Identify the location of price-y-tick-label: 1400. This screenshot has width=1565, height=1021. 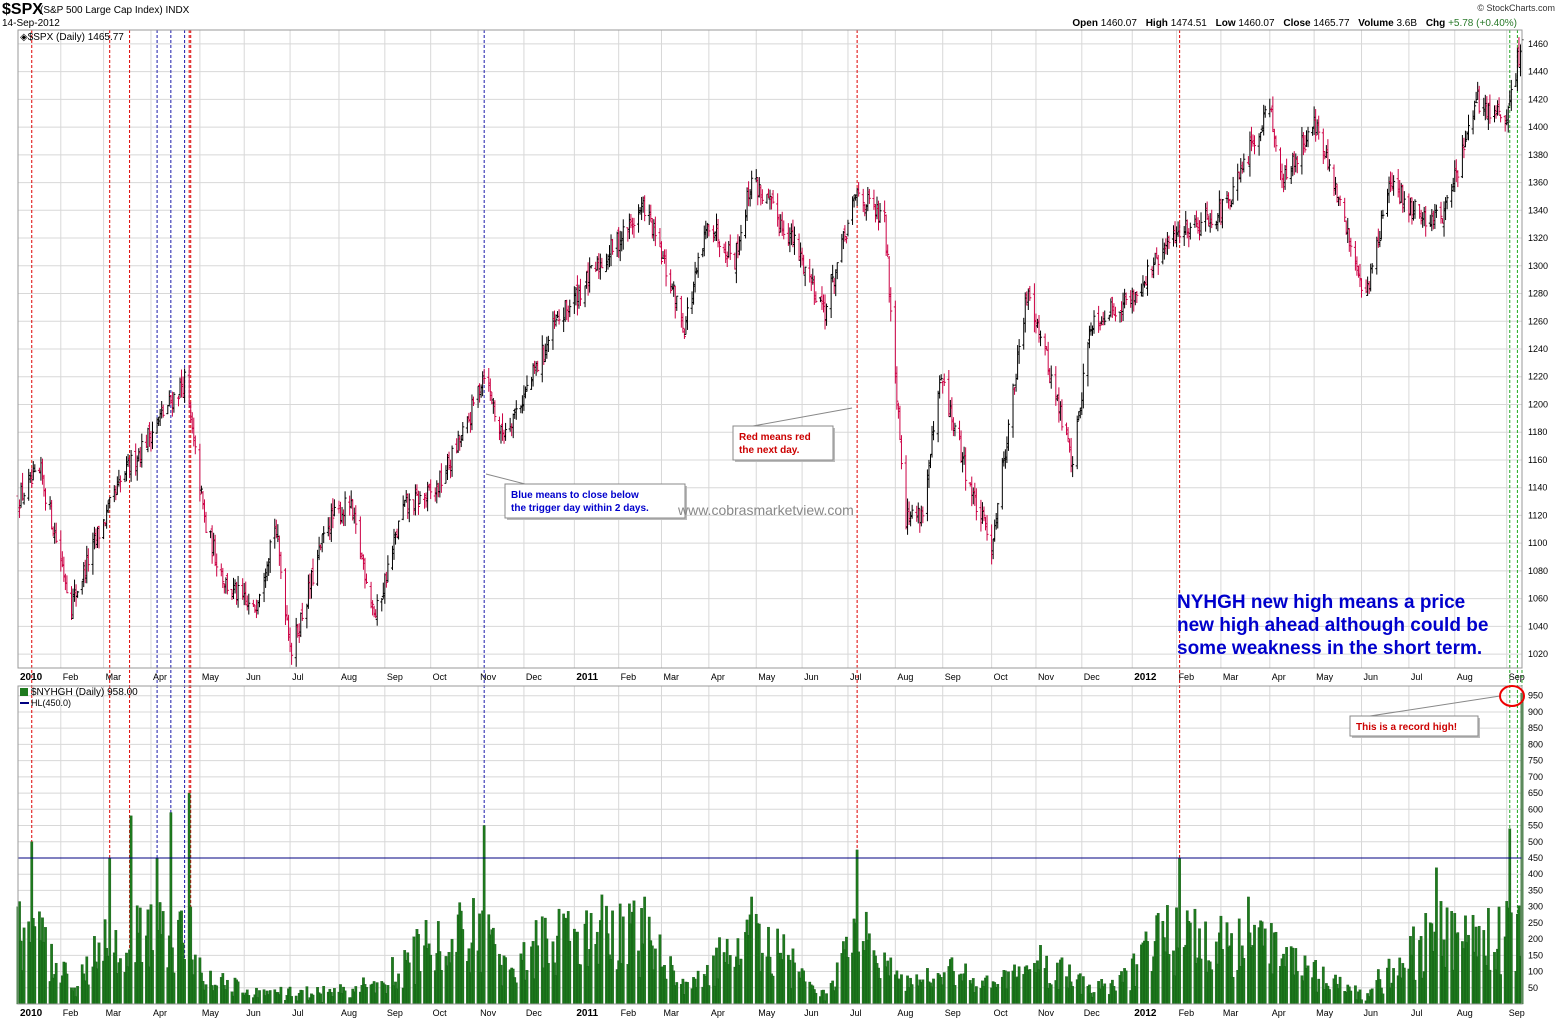
(1538, 127).